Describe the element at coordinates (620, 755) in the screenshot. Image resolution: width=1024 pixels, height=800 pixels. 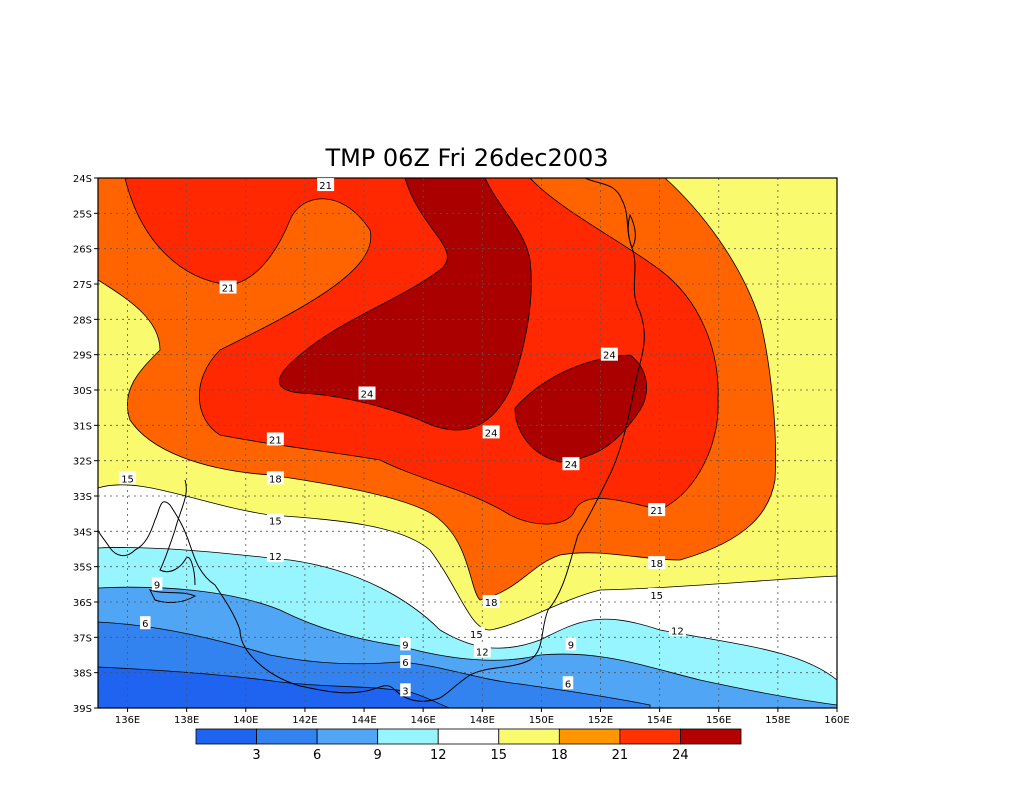
I see `colorbar-label: 21` at that location.